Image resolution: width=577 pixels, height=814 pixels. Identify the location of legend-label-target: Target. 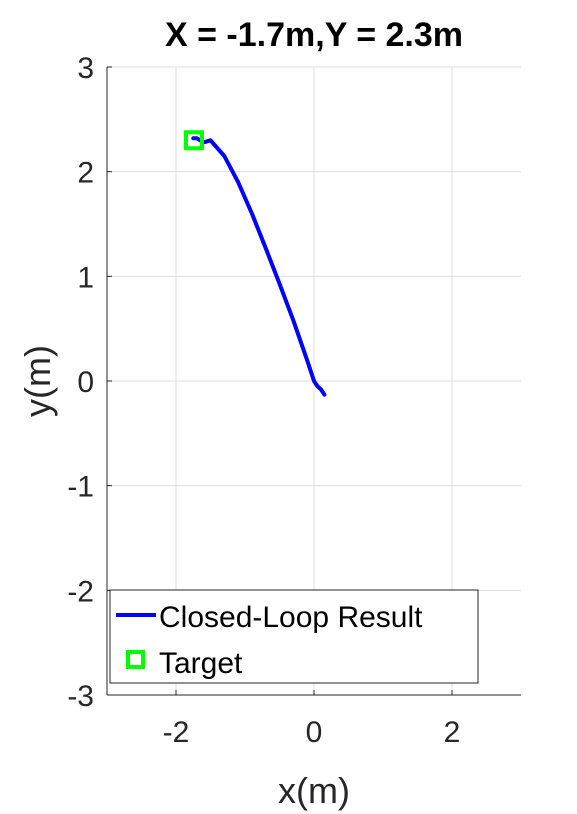
(201, 663).